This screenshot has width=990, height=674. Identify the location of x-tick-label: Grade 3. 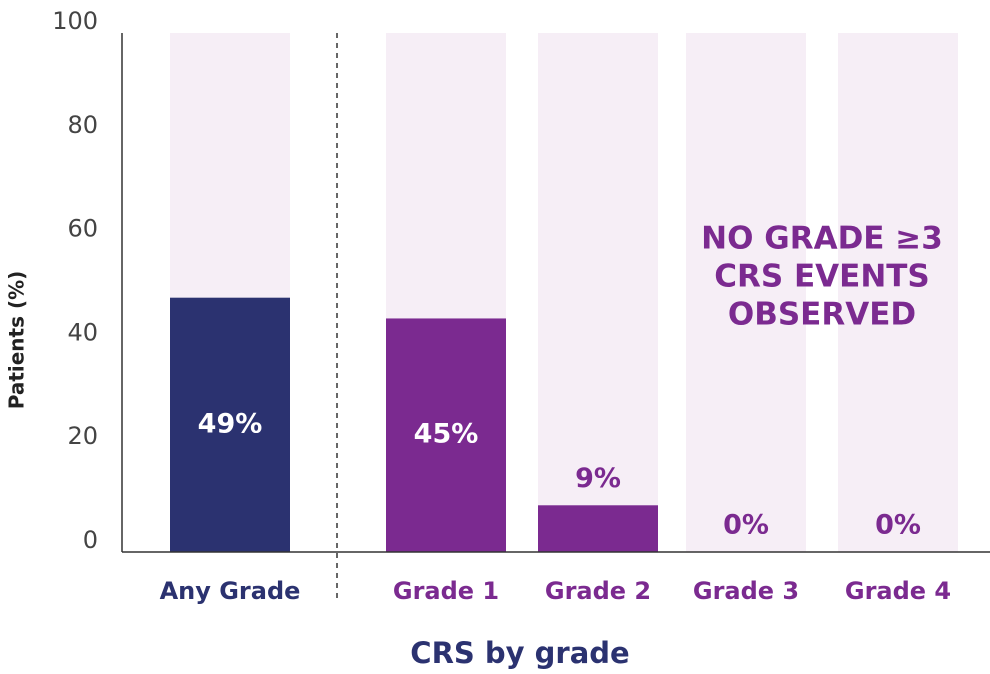
(746, 591).